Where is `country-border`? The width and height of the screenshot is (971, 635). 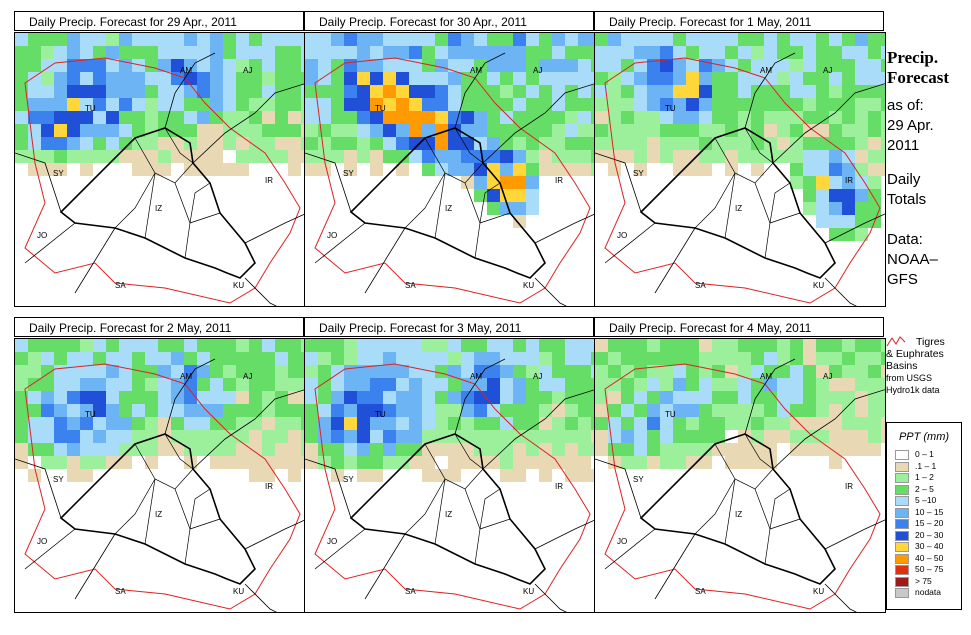
country-border is located at coordinates (770, 90).